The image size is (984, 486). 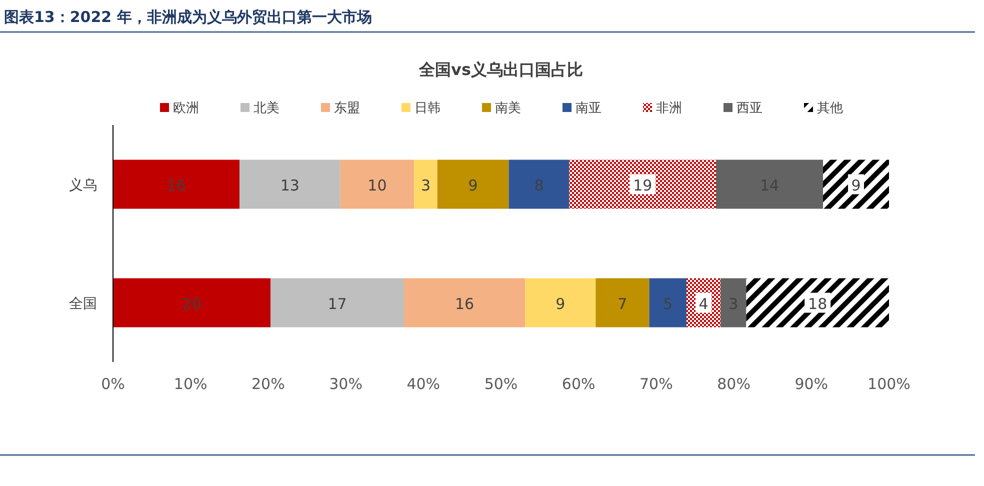 I want to click on y-tick-label: 义乌, so click(x=83, y=185).